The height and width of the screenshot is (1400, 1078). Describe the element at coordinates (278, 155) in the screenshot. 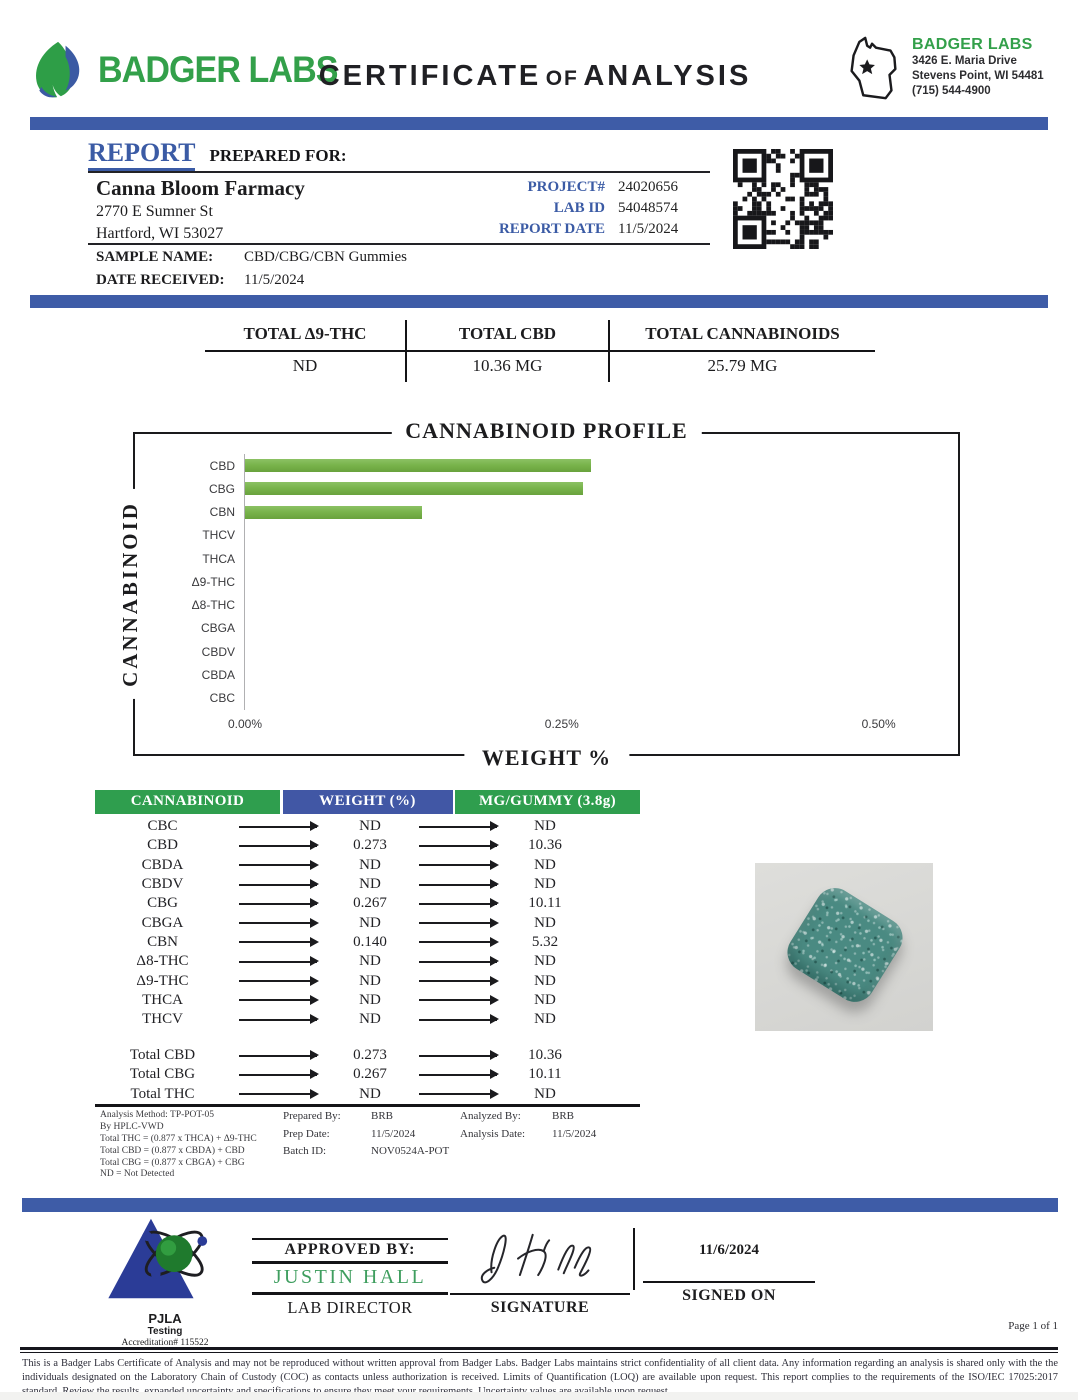

I see `prepared-for-words: PREPARED FOR:` at that location.